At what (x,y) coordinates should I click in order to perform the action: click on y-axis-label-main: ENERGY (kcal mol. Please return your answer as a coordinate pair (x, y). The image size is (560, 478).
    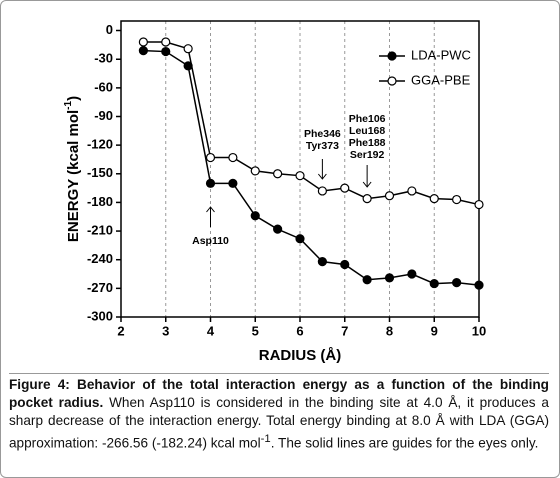
    Looking at the image, I should click on (73, 176).